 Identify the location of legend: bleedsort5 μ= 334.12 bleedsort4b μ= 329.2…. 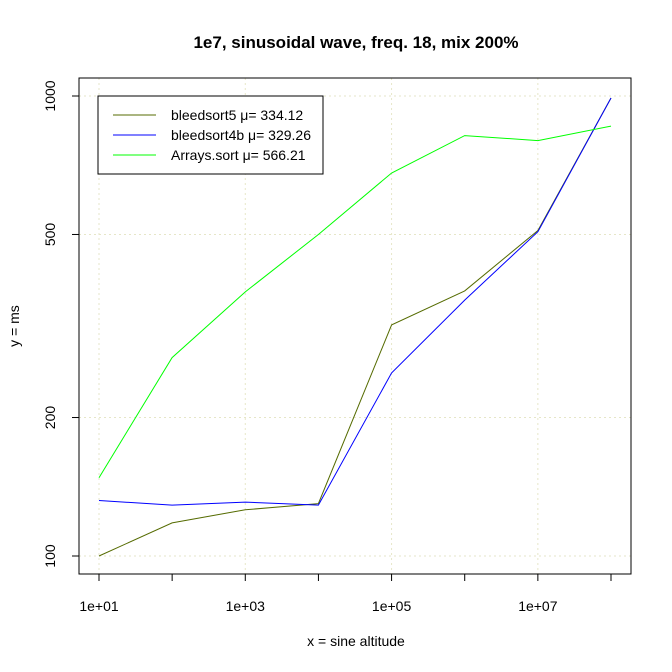
(210, 135).